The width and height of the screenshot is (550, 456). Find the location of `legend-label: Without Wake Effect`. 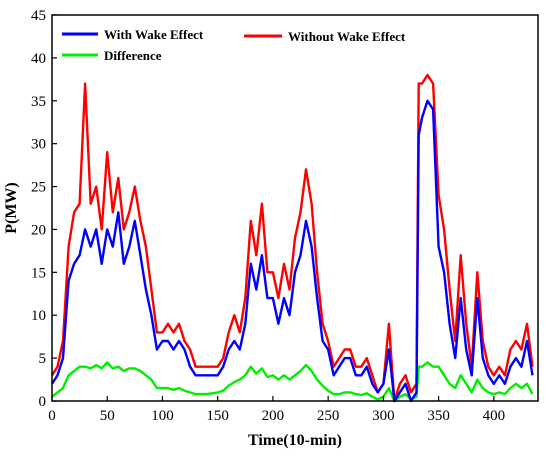

legend-label: Without Wake Effect is located at coordinates (347, 36).